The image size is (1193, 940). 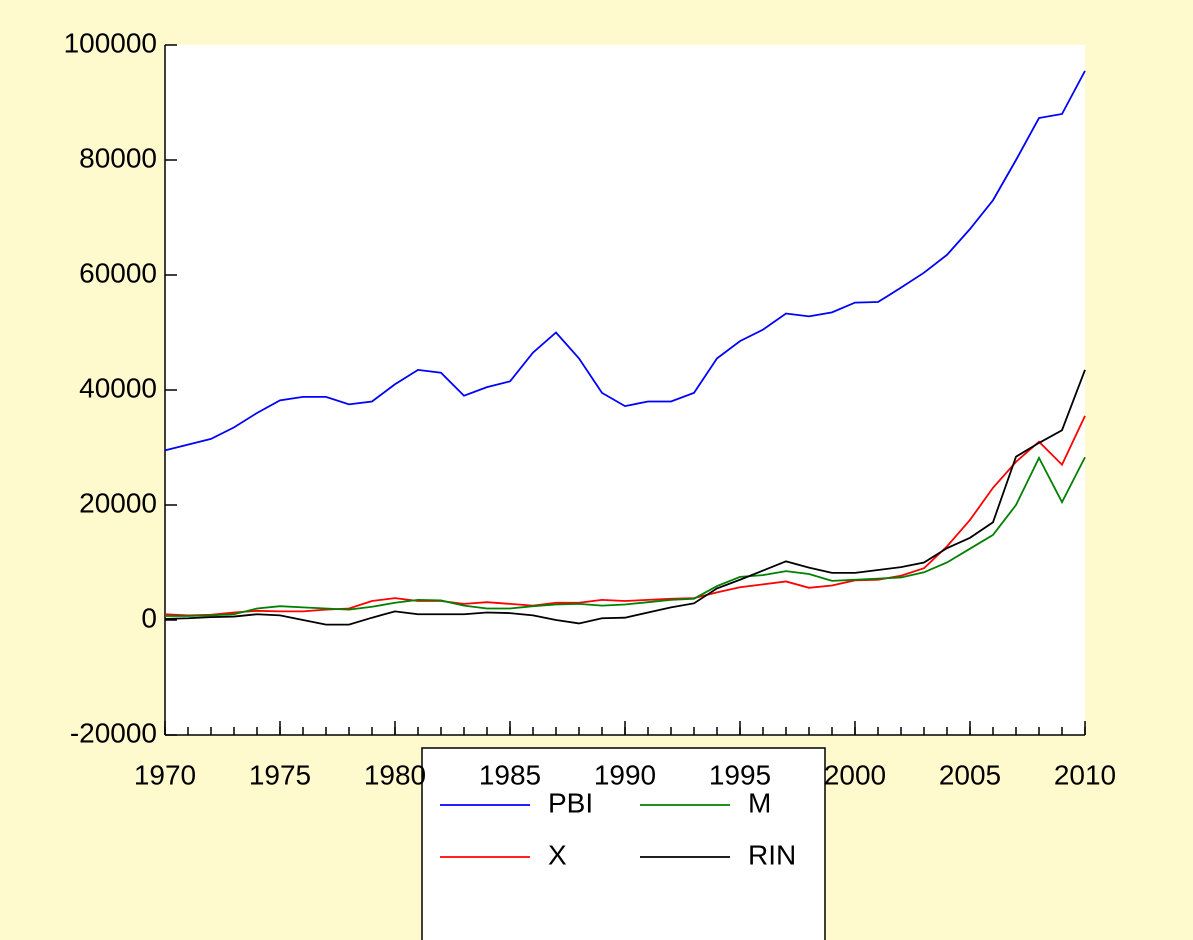 What do you see at coordinates (149, 617) in the screenshot?
I see `y-tick-label: 0` at bounding box center [149, 617].